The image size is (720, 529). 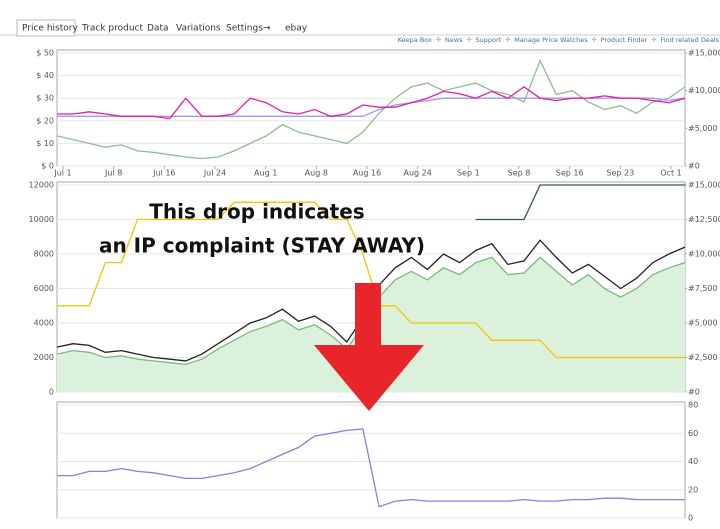 I want to click on x-tick-label: Jul 16, so click(x=163, y=173).